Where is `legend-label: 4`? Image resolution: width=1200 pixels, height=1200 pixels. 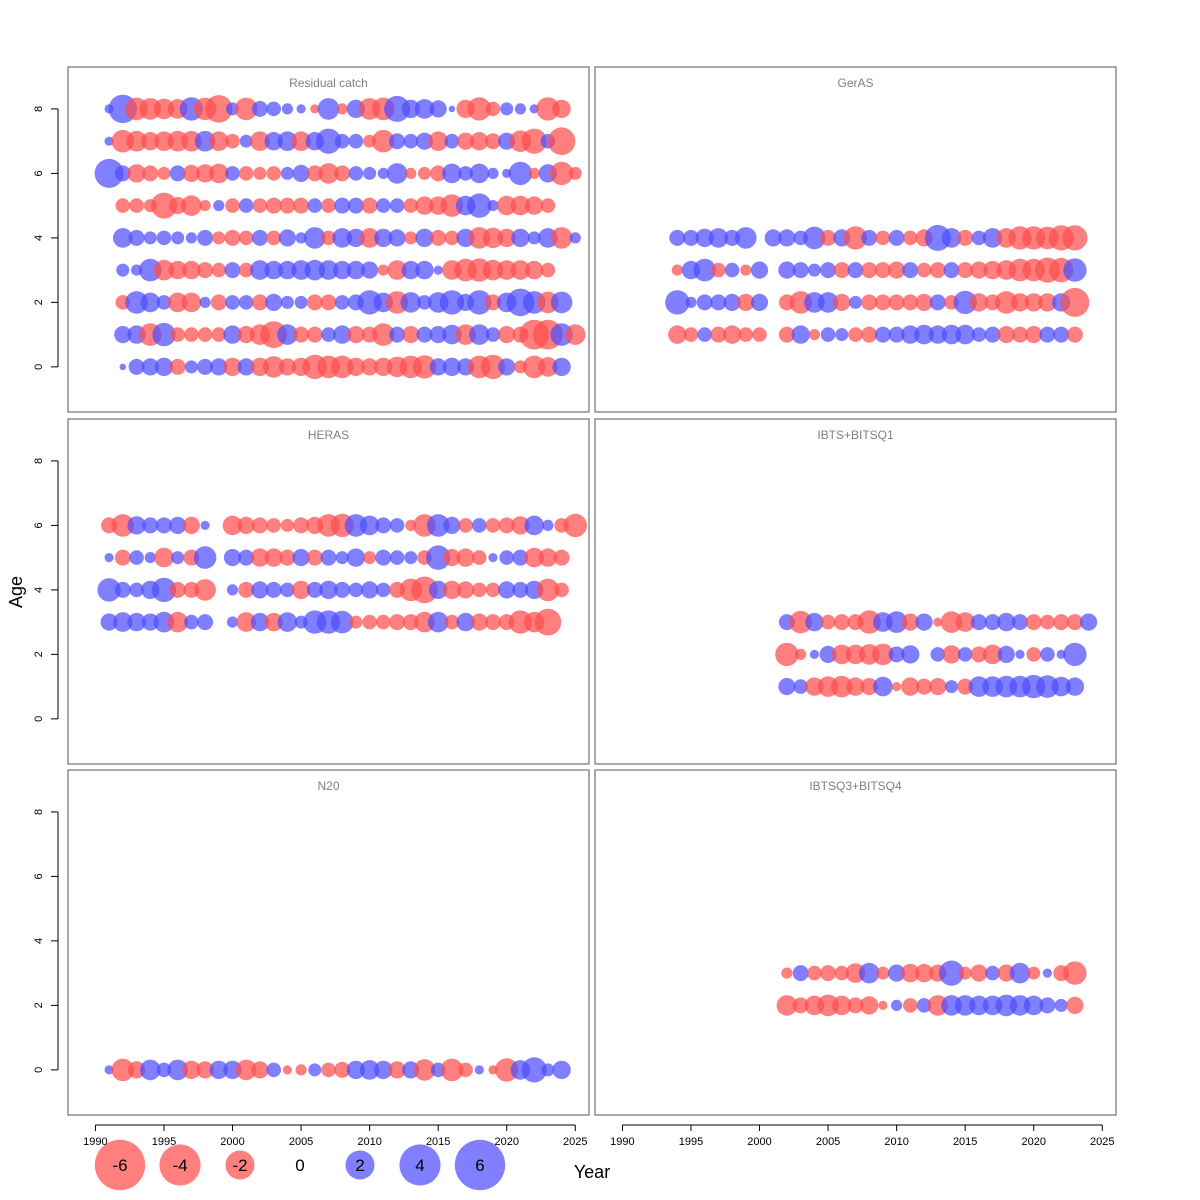 legend-label: 4 is located at coordinates (419, 1165).